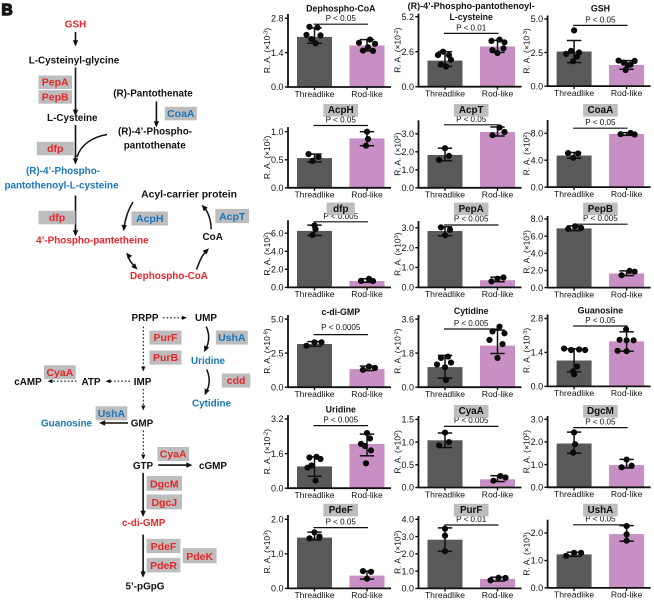  What do you see at coordinates (164, 547) in the screenshot?
I see `svg-text: PdeF` at bounding box center [164, 547].